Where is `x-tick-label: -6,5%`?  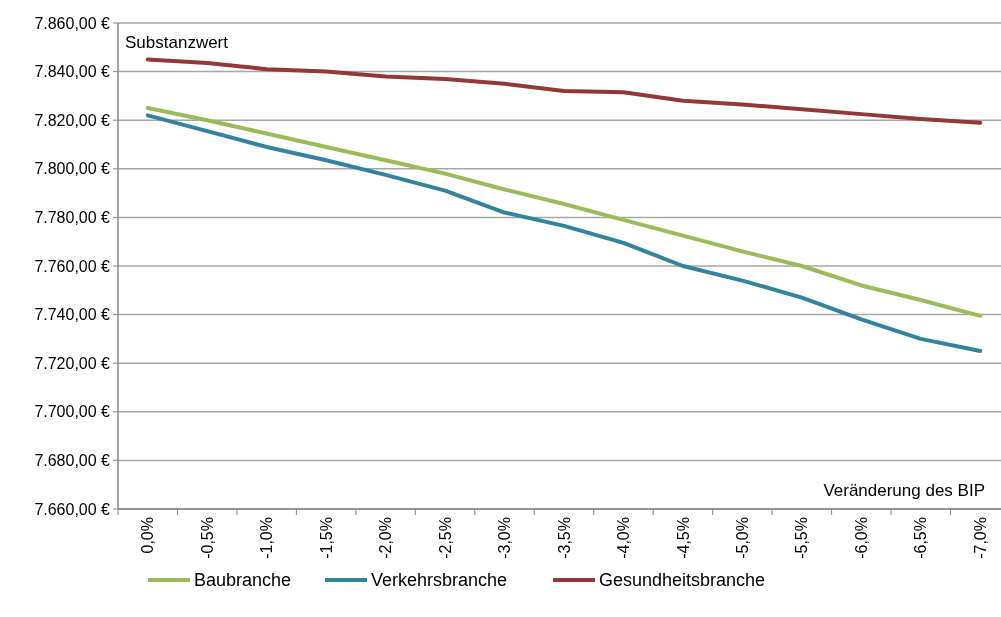 x-tick-label: -6,5% is located at coordinates (921, 538).